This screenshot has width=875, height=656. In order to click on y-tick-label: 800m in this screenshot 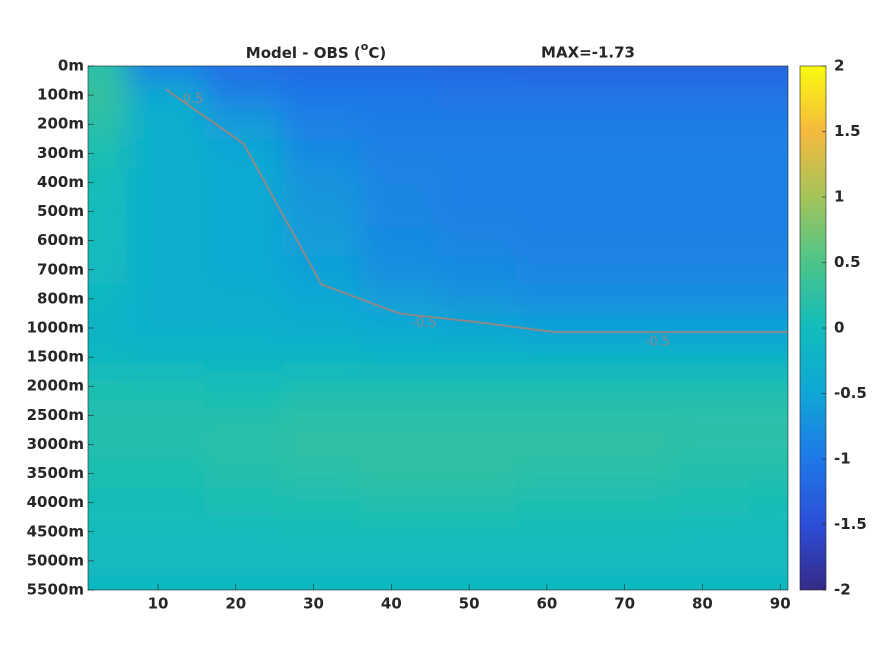, I will do `click(60, 298)`.